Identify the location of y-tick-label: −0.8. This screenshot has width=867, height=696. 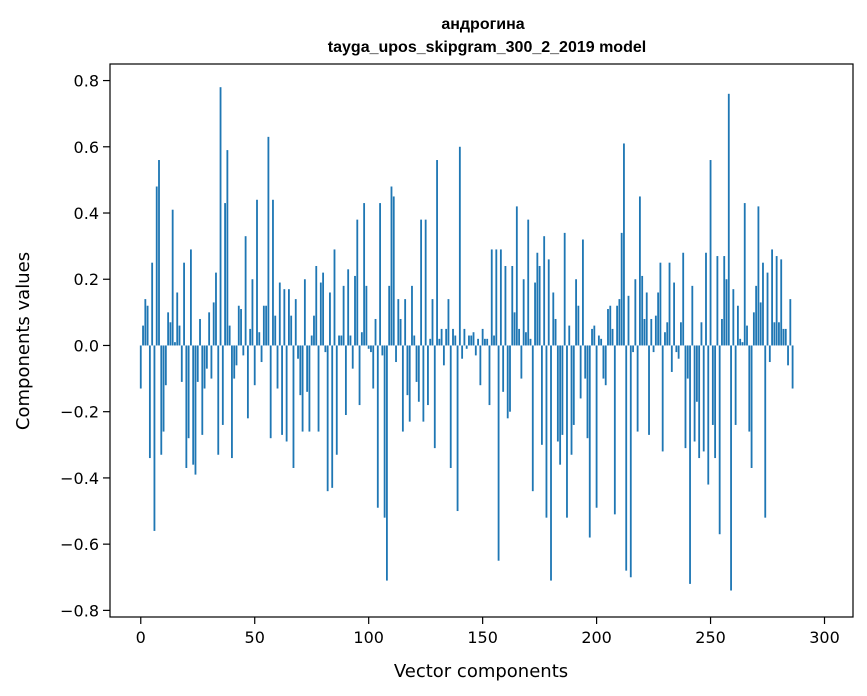
(79, 610).